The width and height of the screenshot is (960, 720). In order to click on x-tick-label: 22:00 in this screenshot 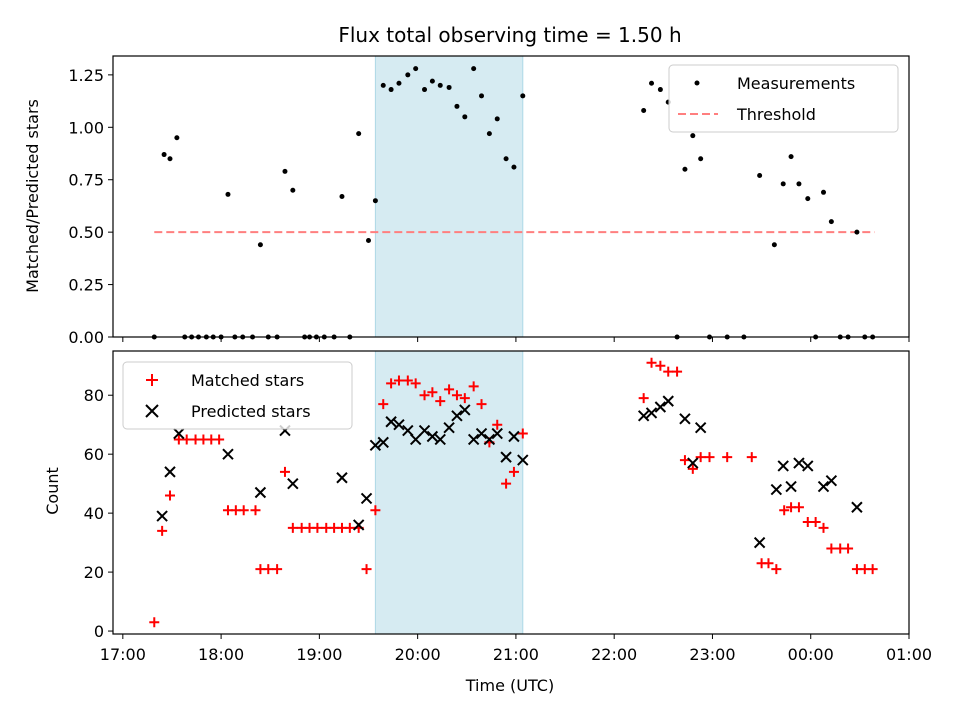, I will do `click(614, 654)`.